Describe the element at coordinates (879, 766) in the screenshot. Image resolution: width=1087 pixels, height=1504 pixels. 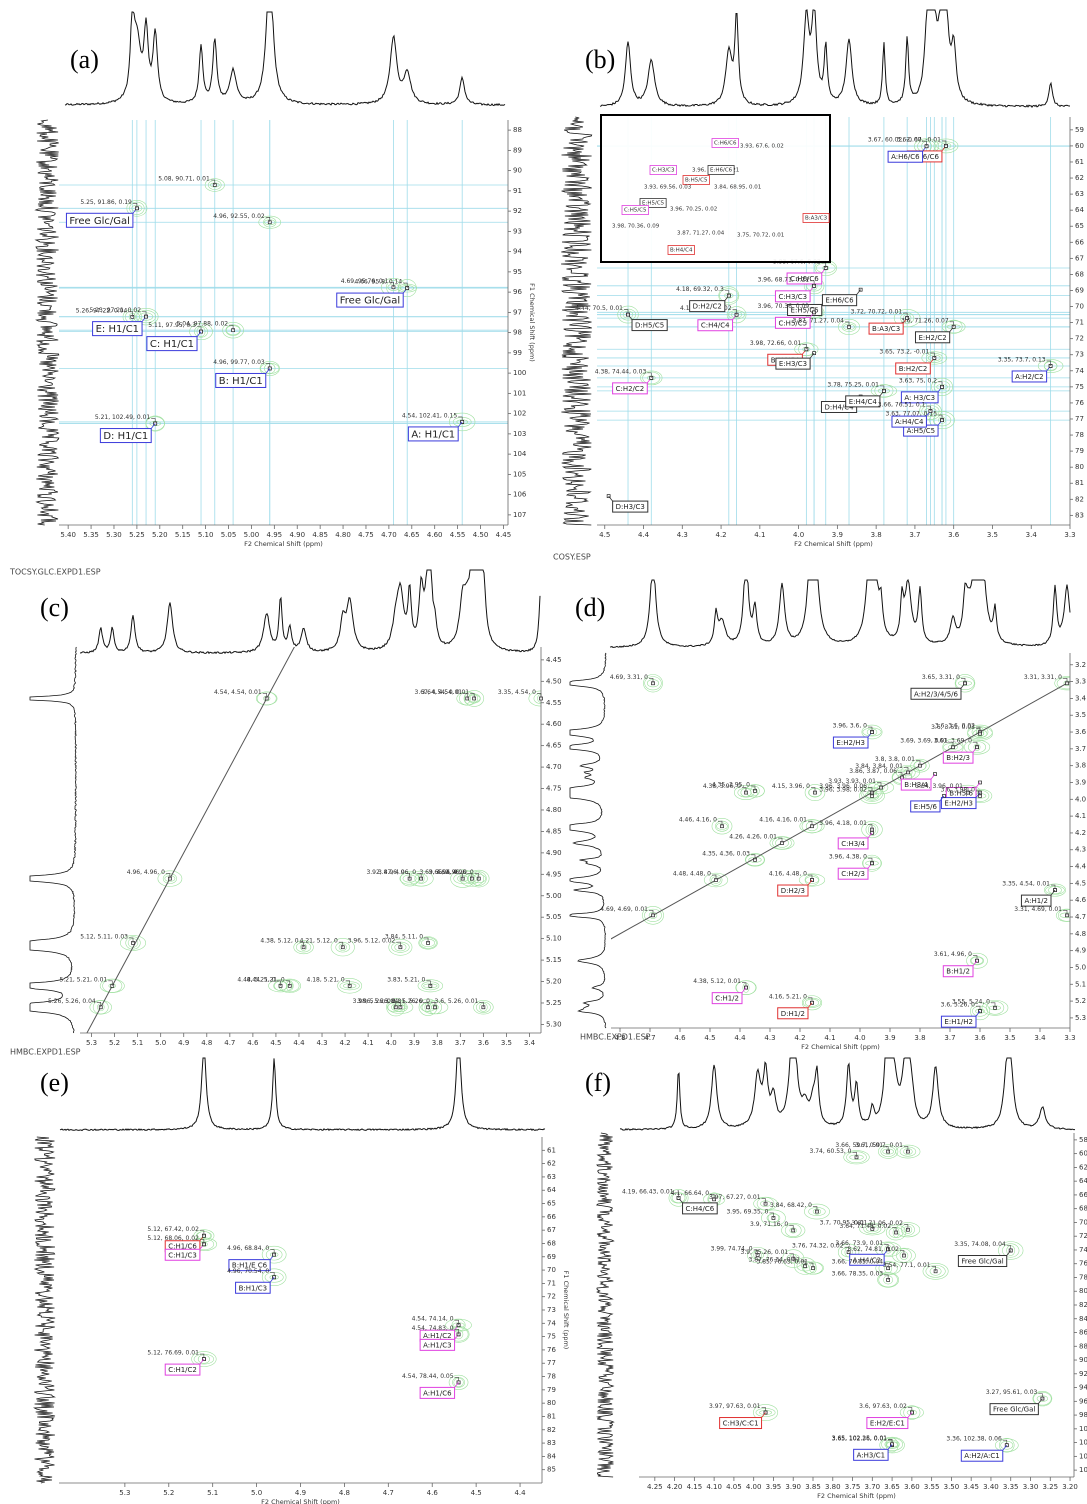
I see `peak-label: 3.84, 3.84, 0.01` at that location.